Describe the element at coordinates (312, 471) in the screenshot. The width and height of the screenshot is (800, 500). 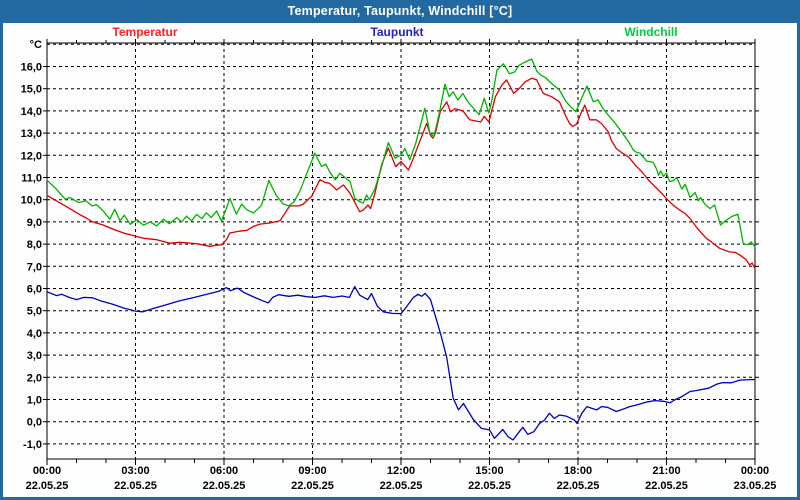
I see `svg-text: 09:00` at that location.